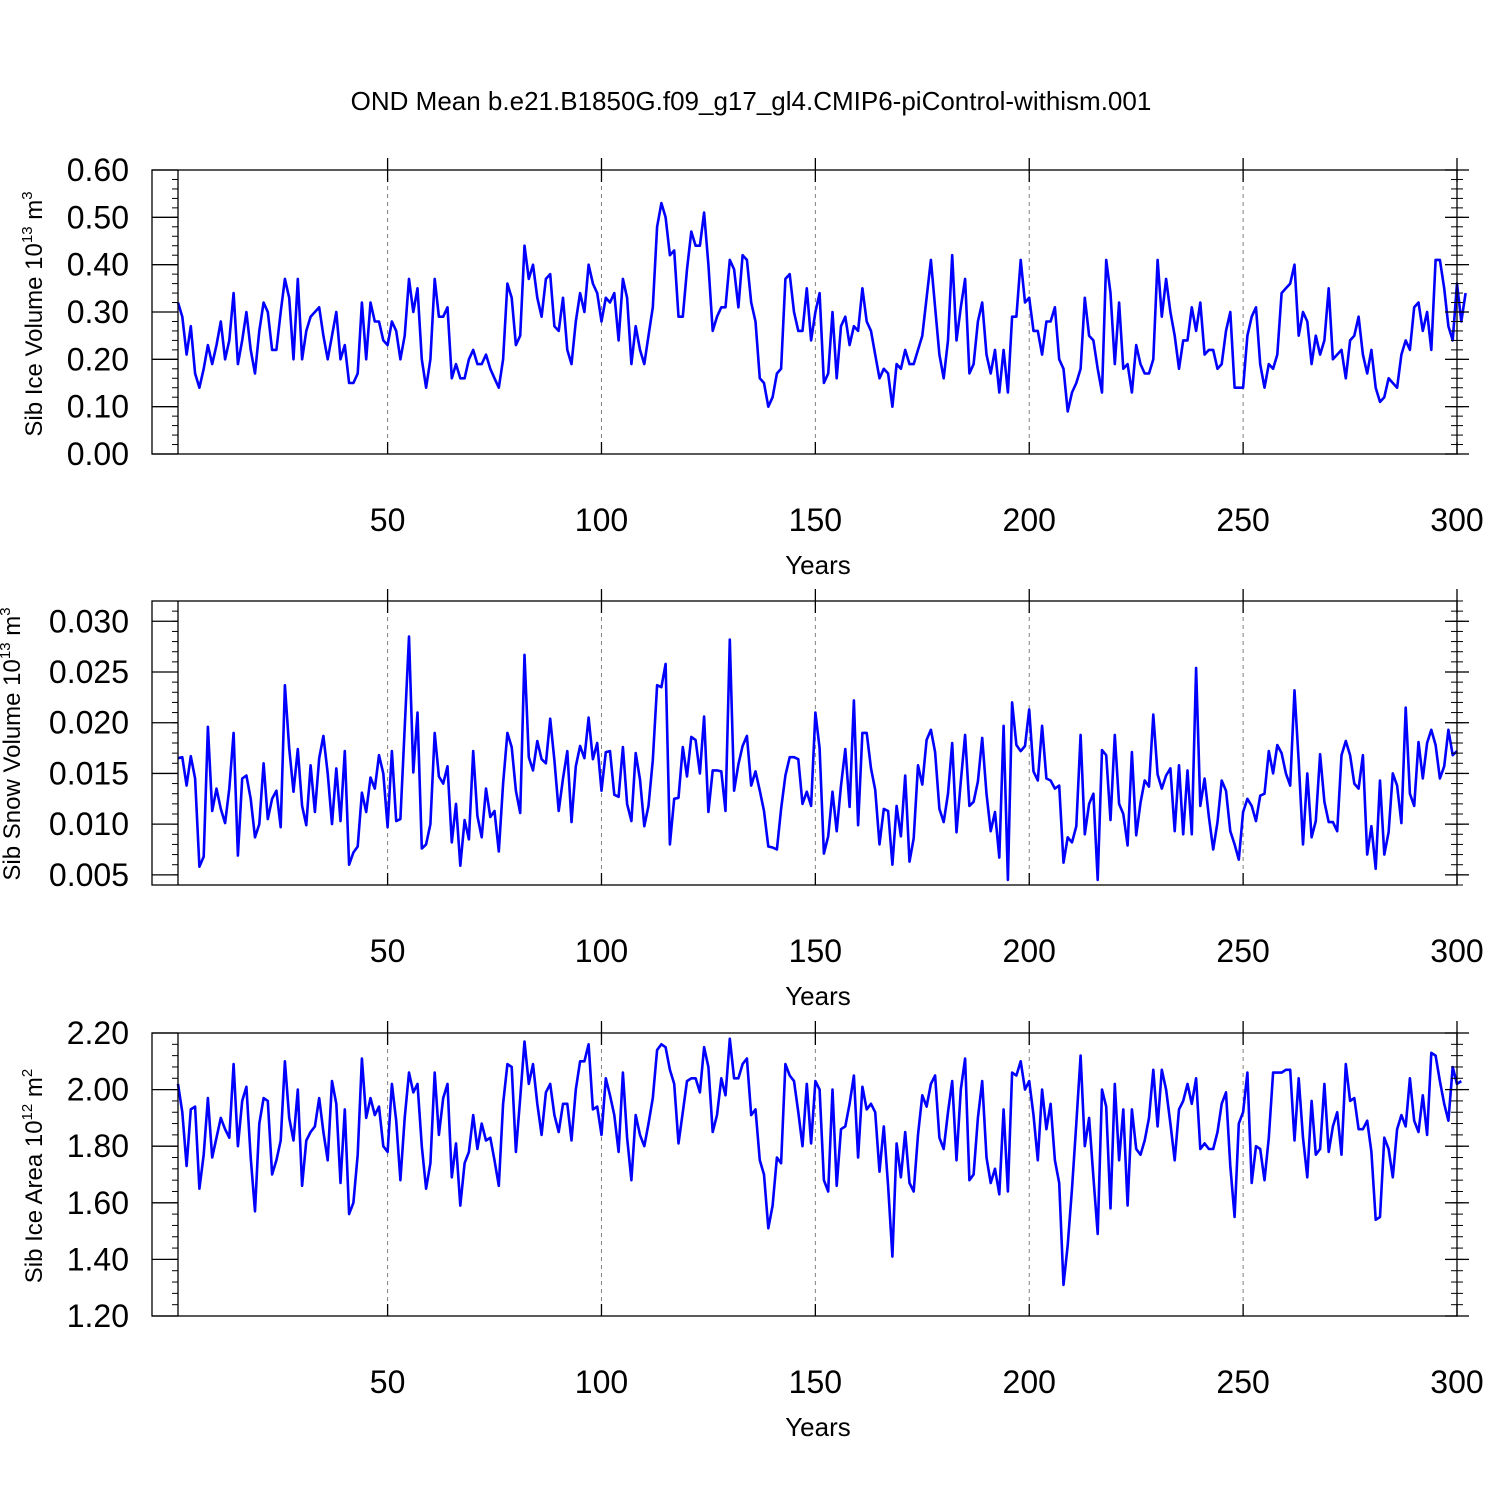 Image resolution: width=1500 pixels, height=1500 pixels. What do you see at coordinates (1242, 951) in the screenshot?
I see `snow-volume-x-tick-label: 250` at bounding box center [1242, 951].